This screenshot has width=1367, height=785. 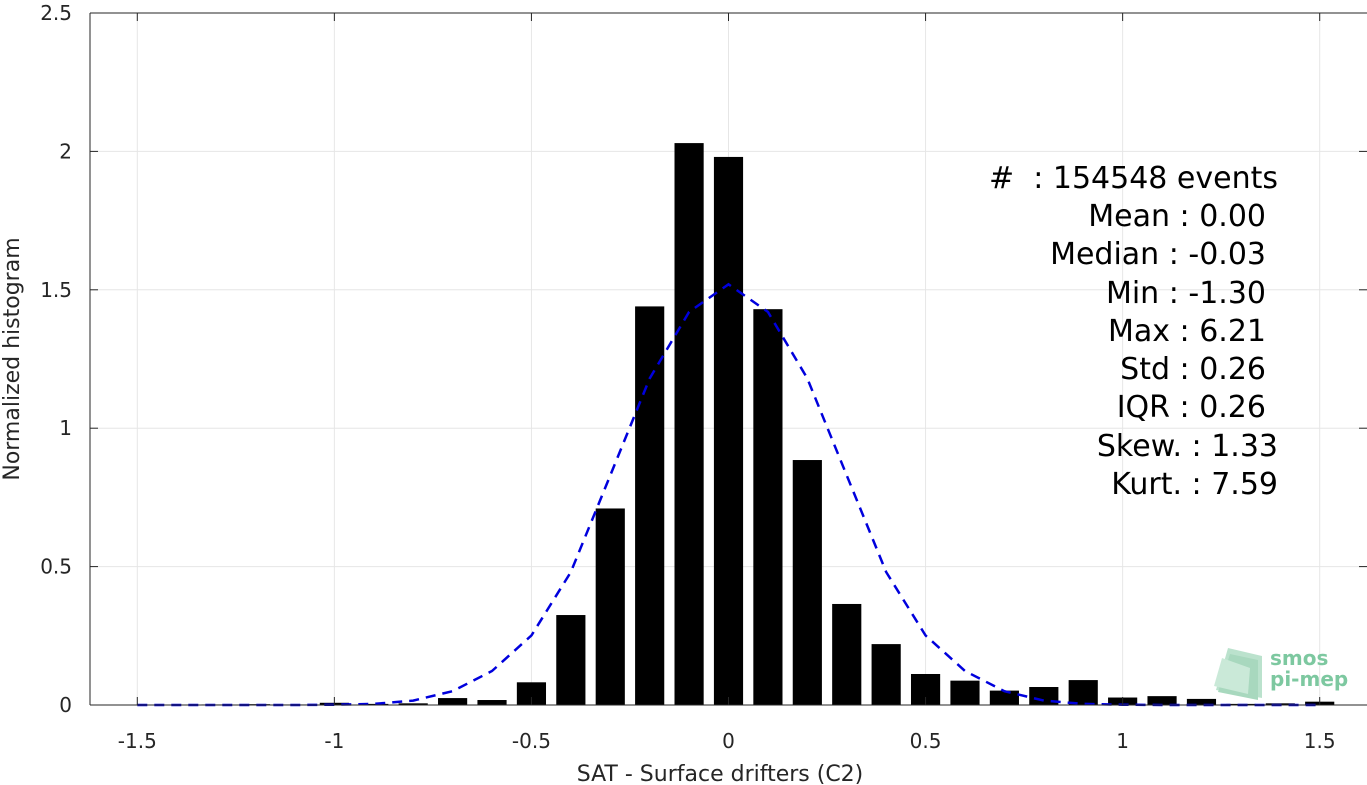 I want to click on x-tick-label: -1, so click(x=334, y=741).